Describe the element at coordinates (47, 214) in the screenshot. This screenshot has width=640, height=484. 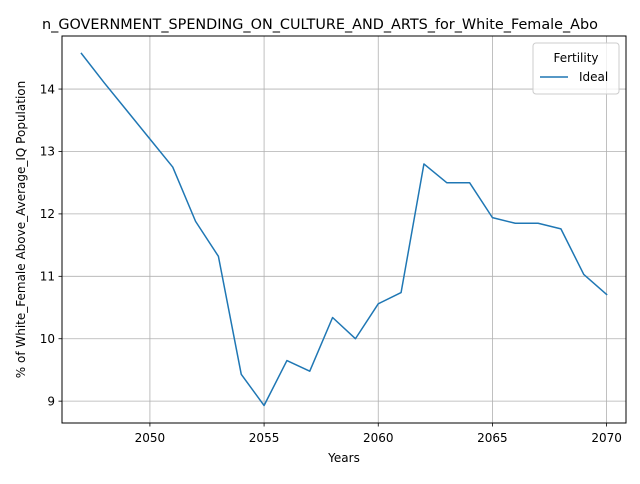
I see `y-tick-label: 12` at that location.